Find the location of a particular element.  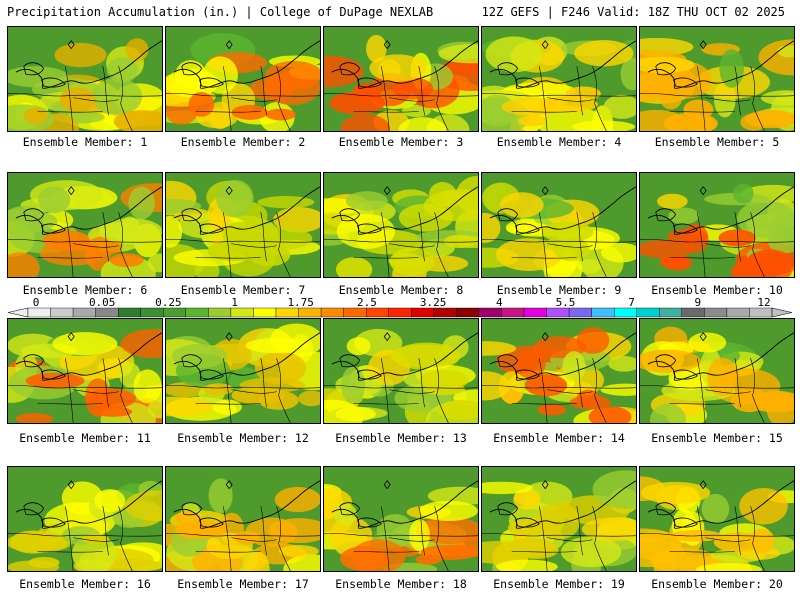

colorbar-tick-label: 9 is located at coordinates (697, 302).